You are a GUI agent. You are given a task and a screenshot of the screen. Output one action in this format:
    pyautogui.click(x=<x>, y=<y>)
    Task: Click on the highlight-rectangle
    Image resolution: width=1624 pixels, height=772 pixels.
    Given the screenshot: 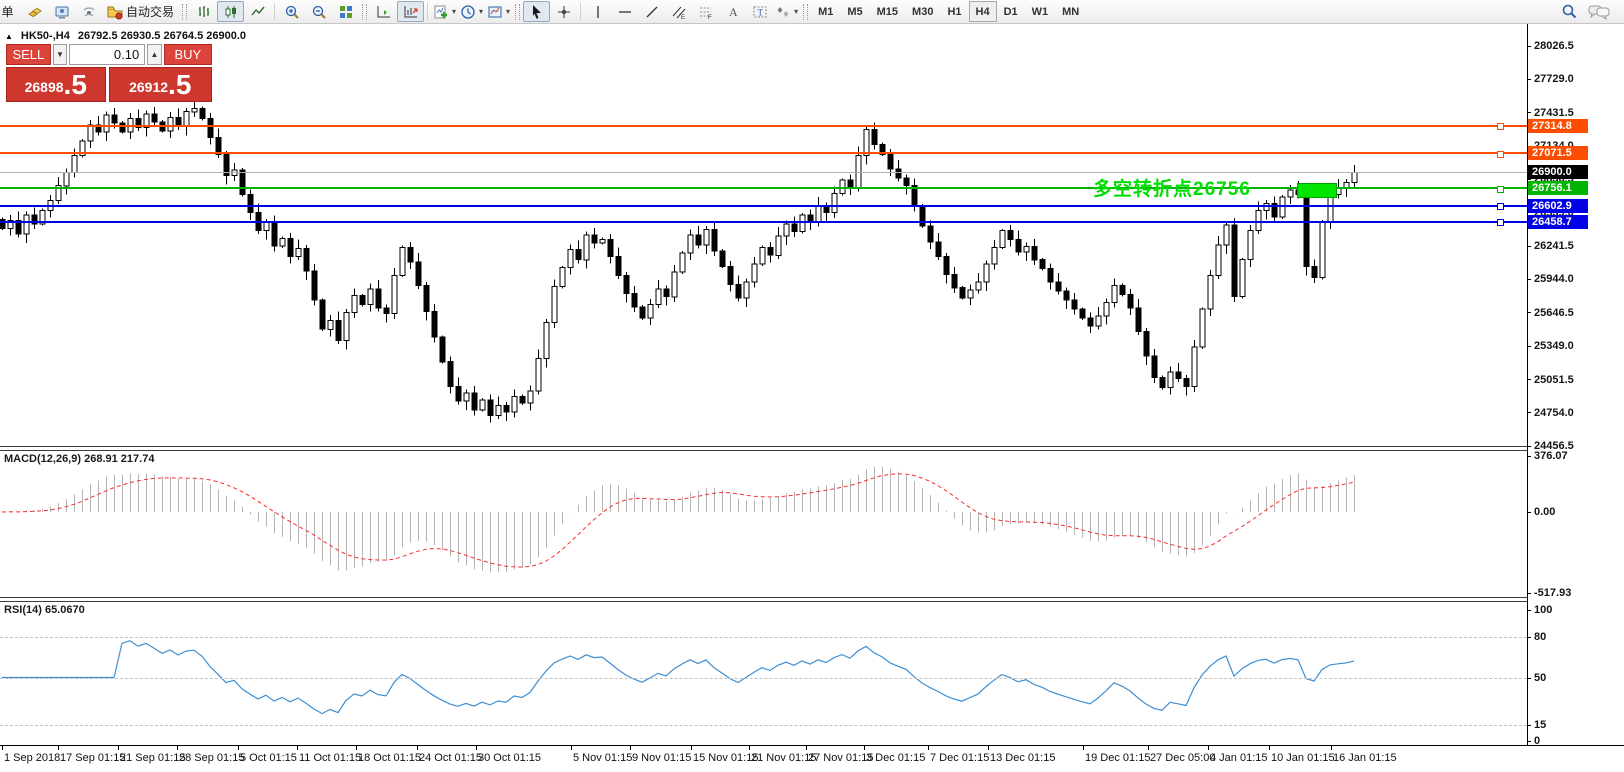 What is the action you would take?
    pyautogui.click(x=1317, y=190)
    